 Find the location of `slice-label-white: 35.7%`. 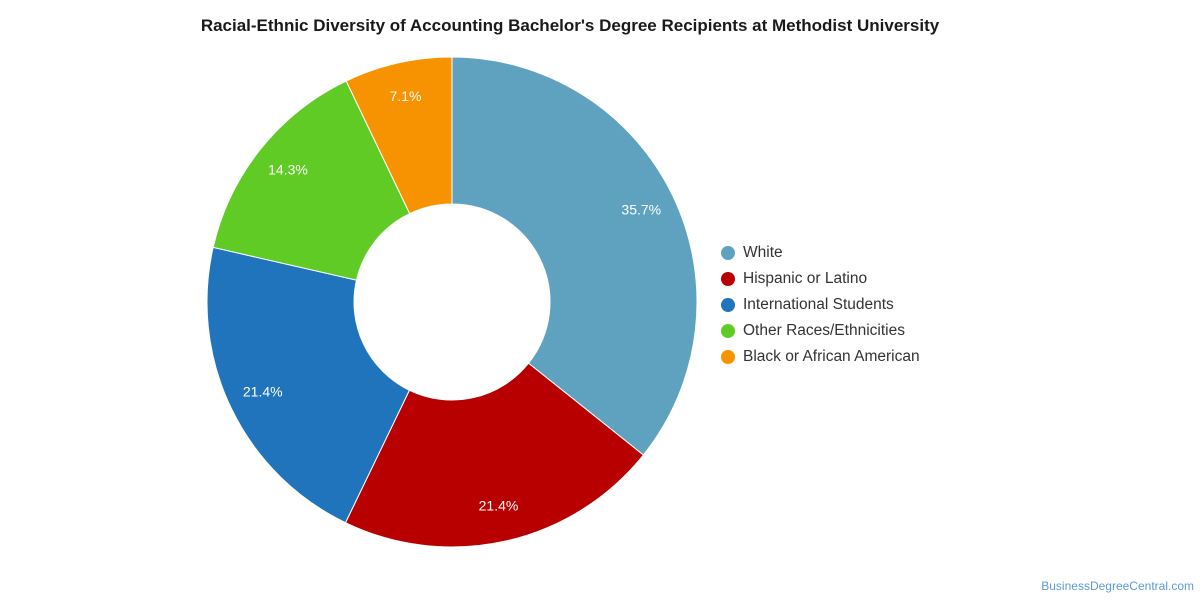

slice-label-white: 35.7% is located at coordinates (641, 210).